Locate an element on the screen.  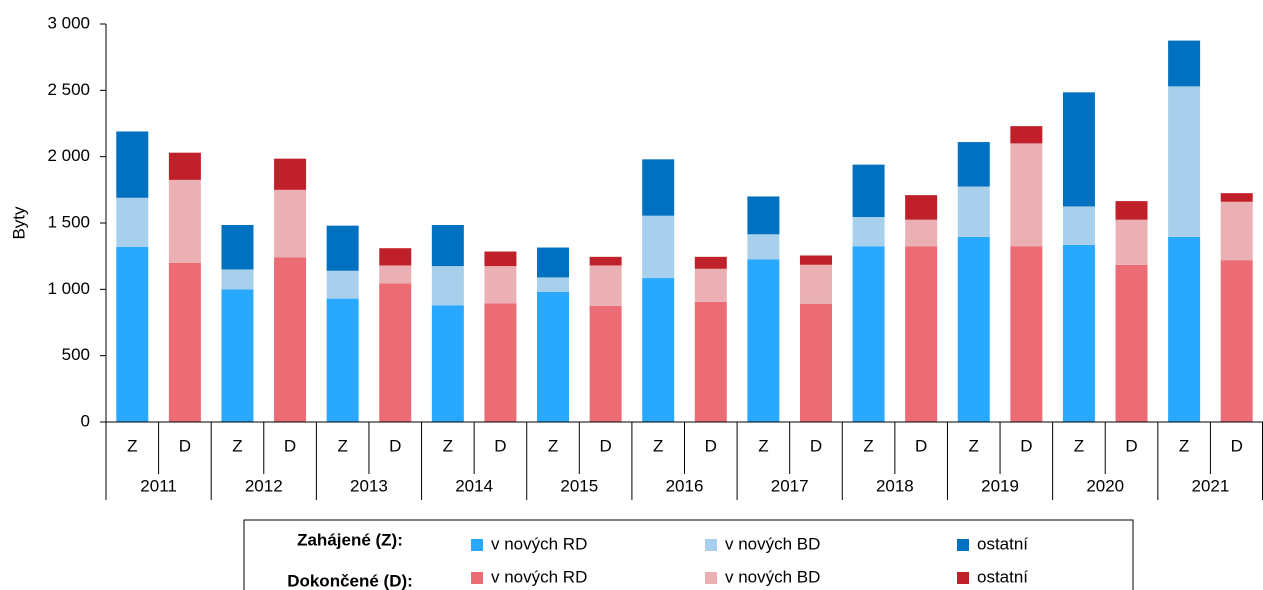
y-tick-label: 1 000 is located at coordinates (68, 288).